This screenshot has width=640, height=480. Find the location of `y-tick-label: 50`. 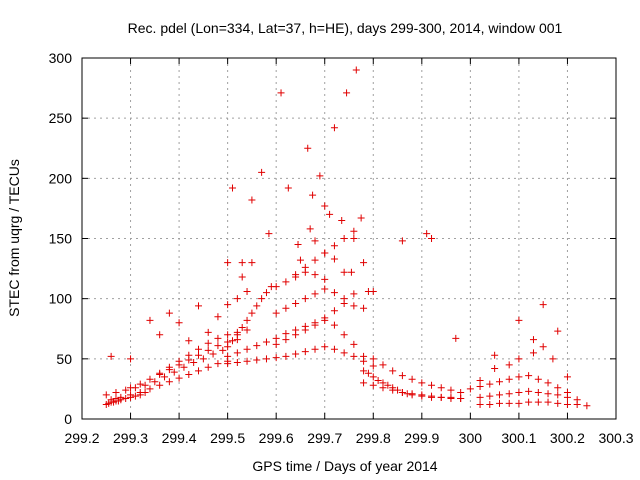

y-tick-label: 50 is located at coordinates (64, 359).